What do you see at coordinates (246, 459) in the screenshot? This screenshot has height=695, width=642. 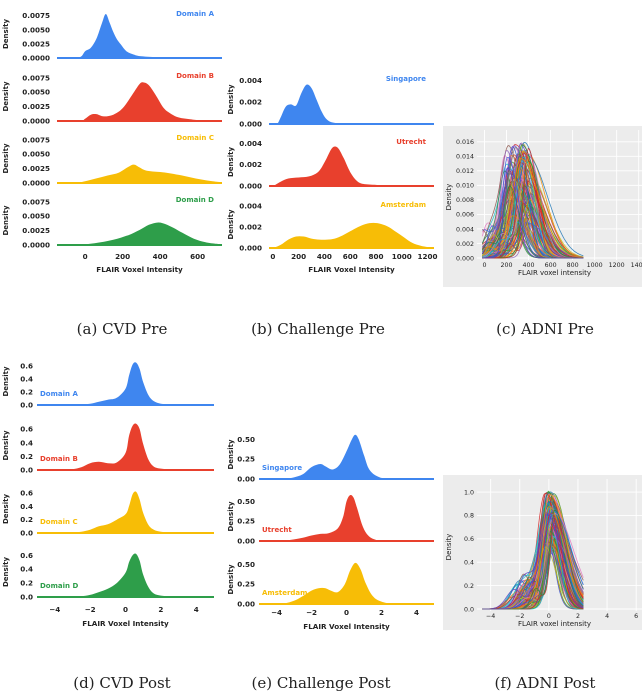 I see `e-row0-ytick-label: 0.25` at bounding box center [246, 459].